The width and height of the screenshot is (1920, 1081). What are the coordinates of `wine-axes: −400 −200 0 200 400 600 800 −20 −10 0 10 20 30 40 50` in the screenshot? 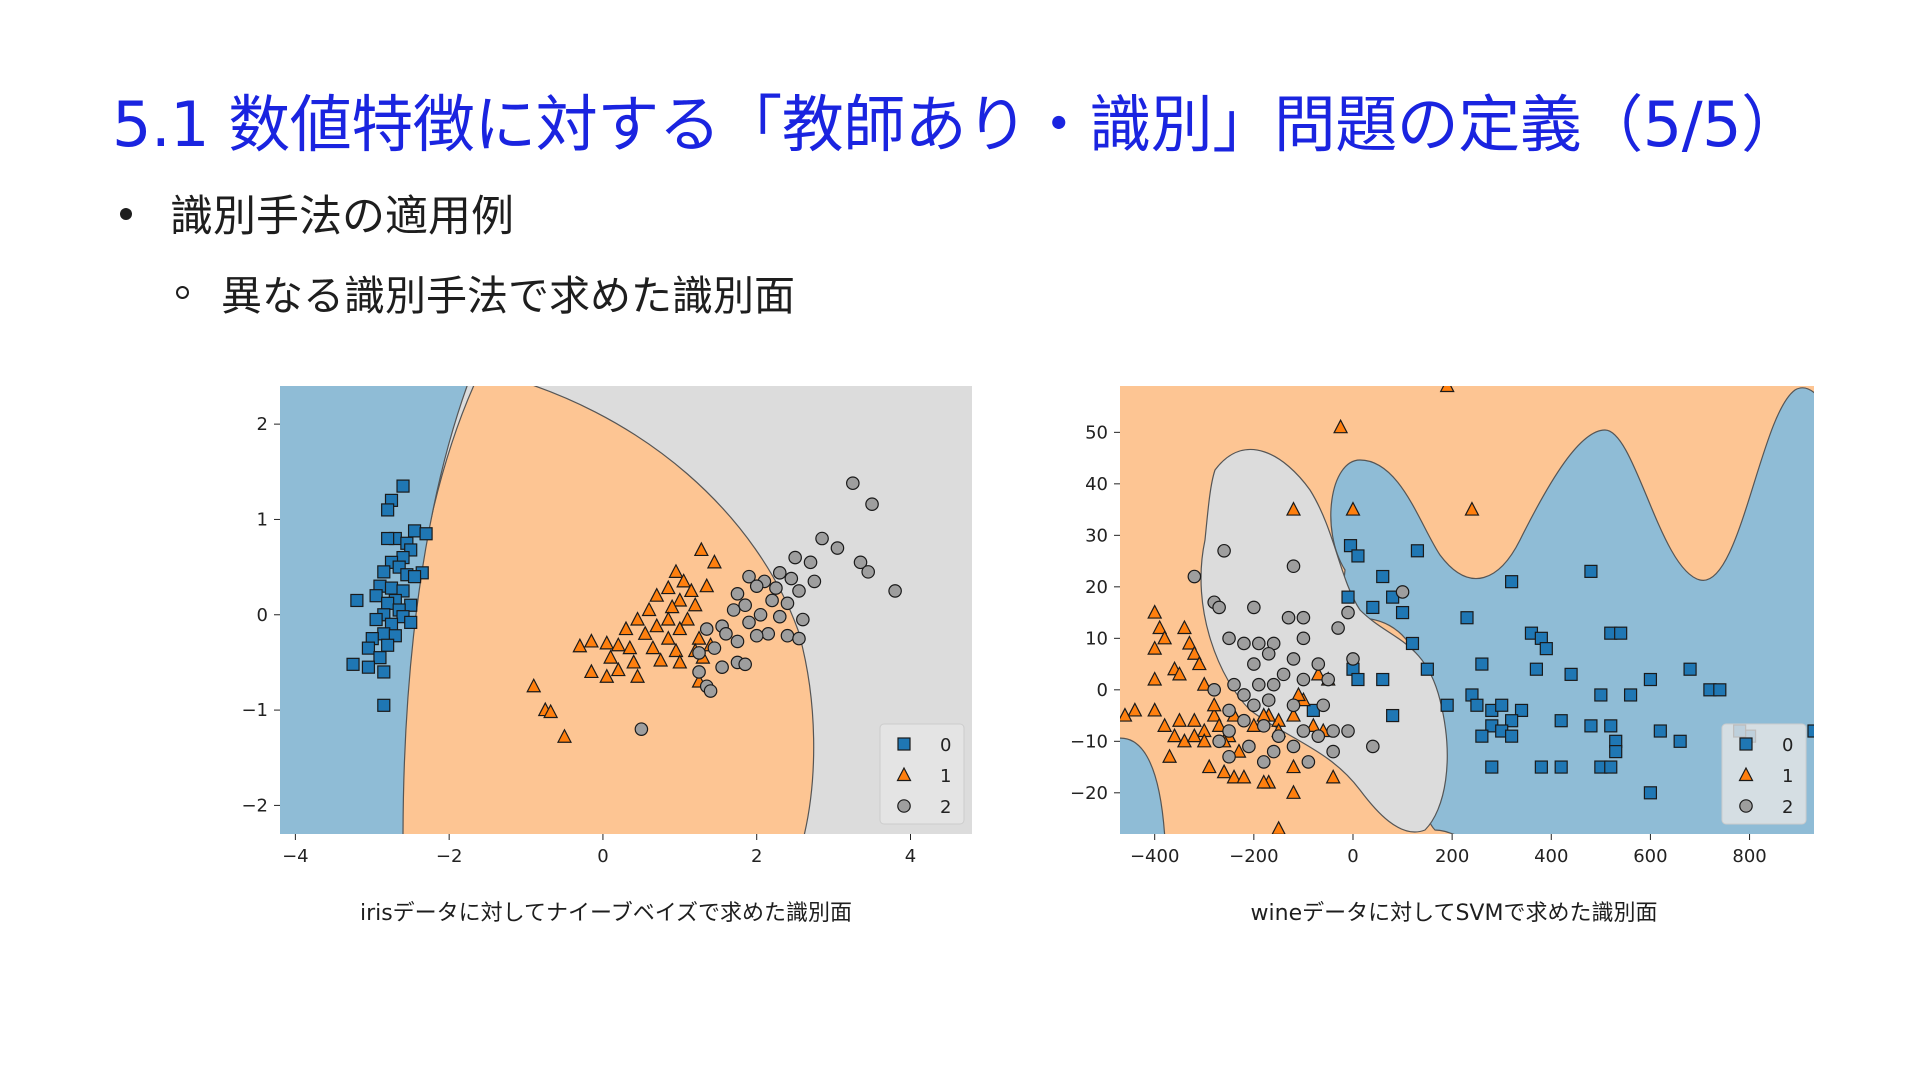 It's located at (1418, 644).